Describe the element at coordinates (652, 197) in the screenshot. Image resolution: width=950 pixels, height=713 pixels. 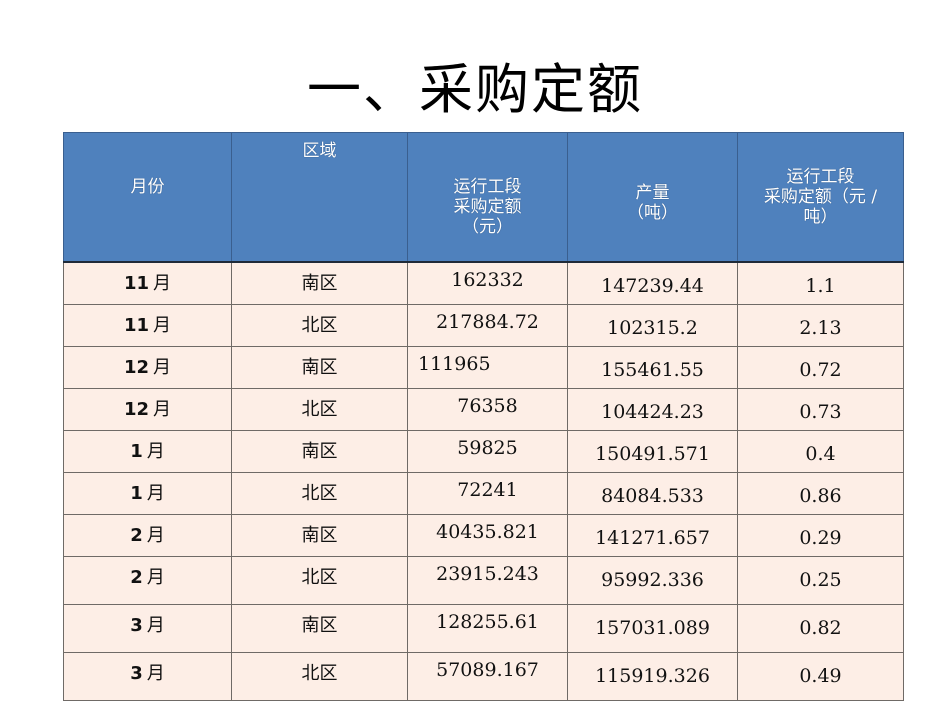
I see `header-output: 产量 （吨）` at that location.